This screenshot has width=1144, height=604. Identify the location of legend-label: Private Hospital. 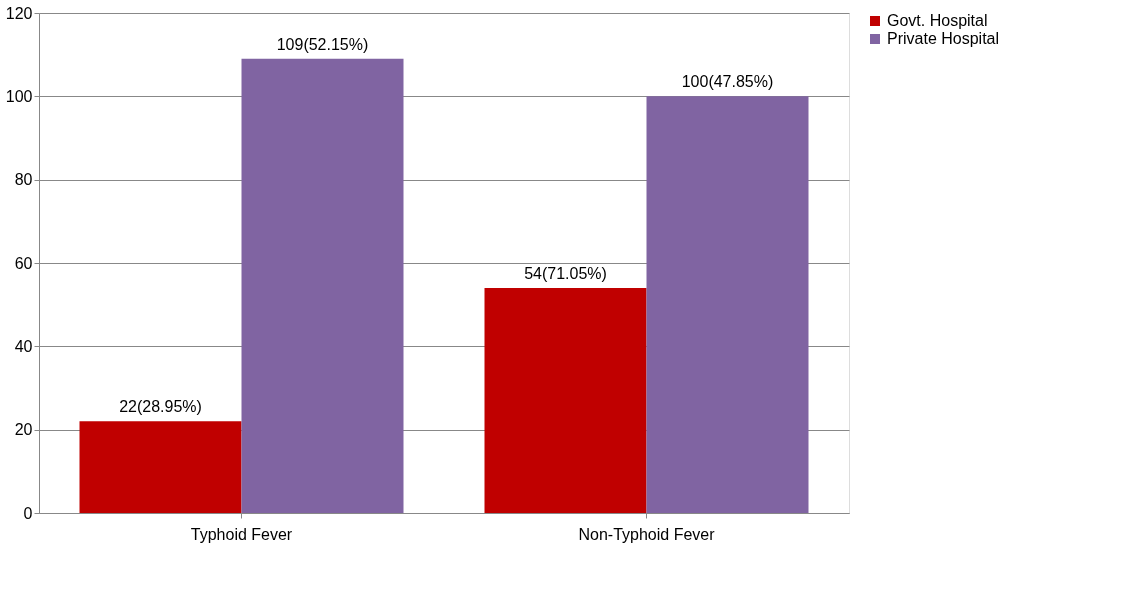
(943, 38).